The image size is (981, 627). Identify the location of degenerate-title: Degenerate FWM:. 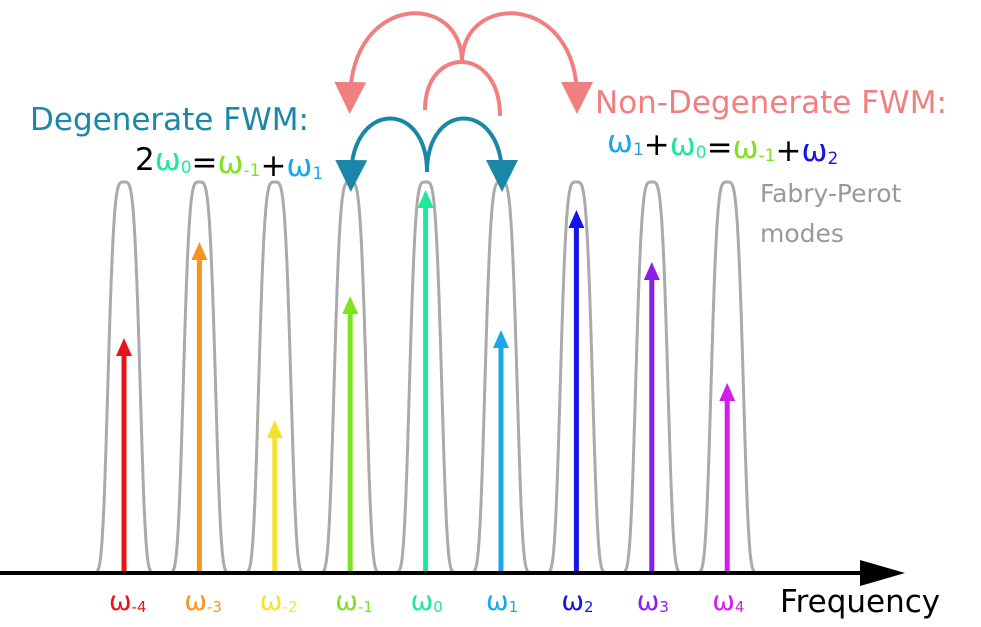
(169, 120).